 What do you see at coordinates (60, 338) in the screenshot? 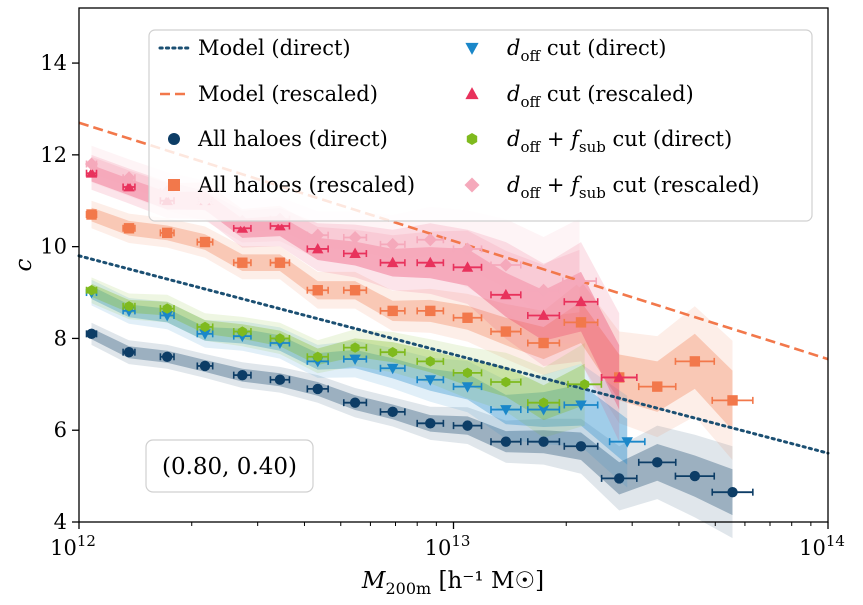
I see `y-tick-label: 8` at bounding box center [60, 338].